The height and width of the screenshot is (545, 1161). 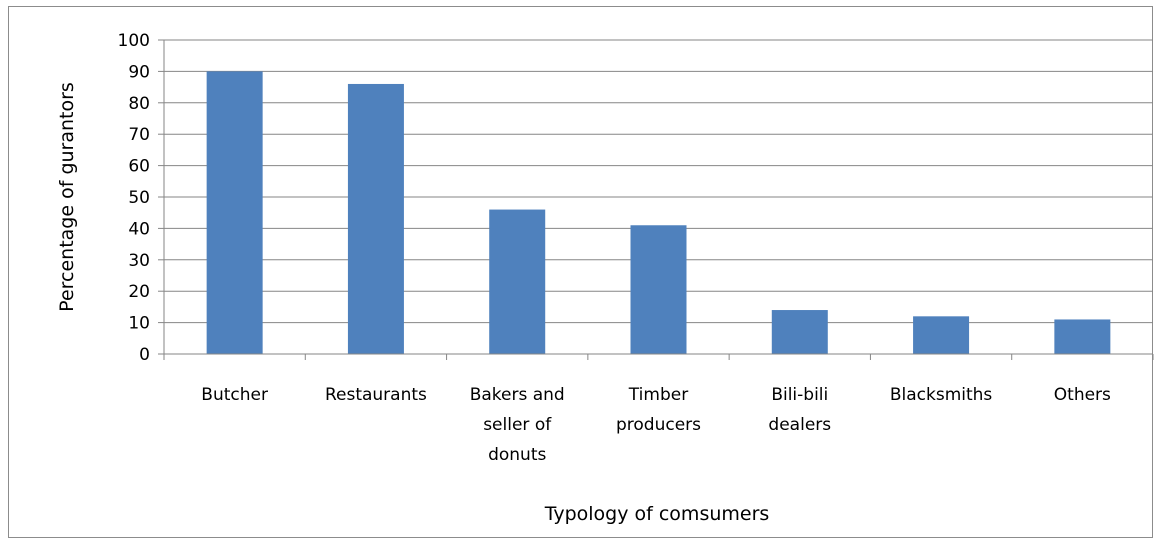 I want to click on x-category-label: Bili-bili dealers, so click(x=799, y=410).